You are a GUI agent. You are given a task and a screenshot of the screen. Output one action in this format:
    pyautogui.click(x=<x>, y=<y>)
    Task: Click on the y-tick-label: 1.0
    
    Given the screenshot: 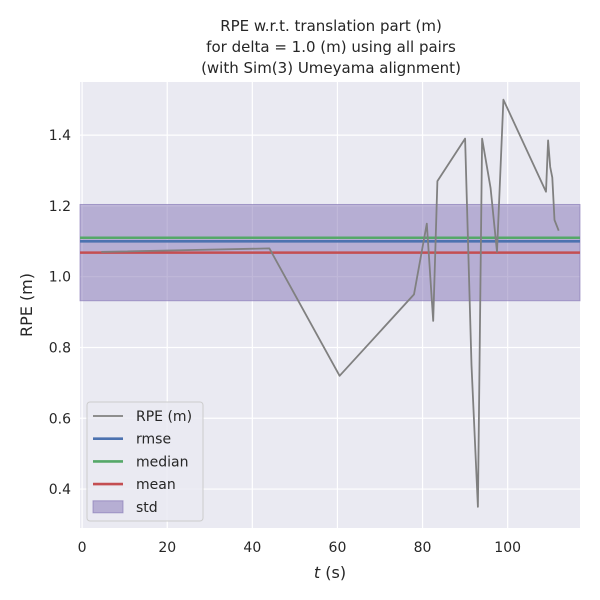 What is the action you would take?
    pyautogui.click(x=60, y=278)
    